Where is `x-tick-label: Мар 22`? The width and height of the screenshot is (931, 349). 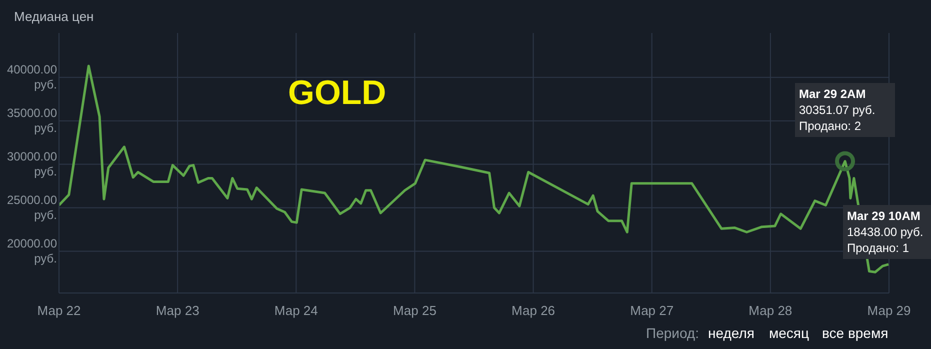
x-tick-label: Мар 22 is located at coordinates (59, 310).